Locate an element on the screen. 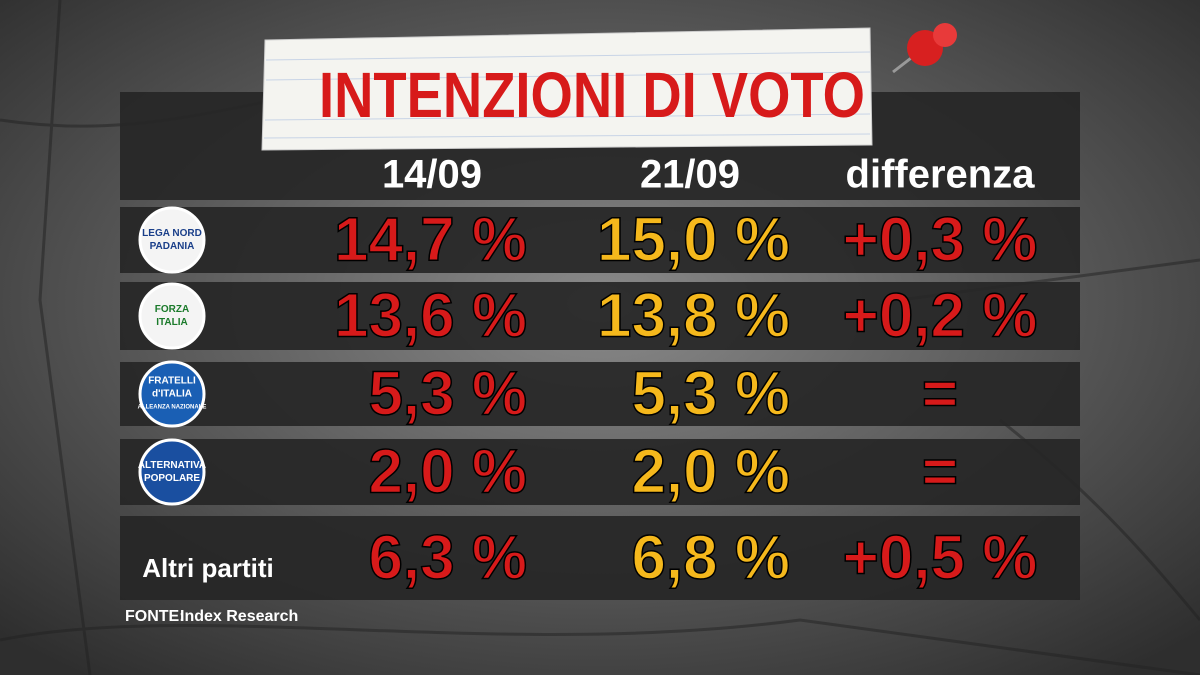 Image resolution: width=1200 pixels, height=675 pixels. pushpin is located at coordinates (924, 48).